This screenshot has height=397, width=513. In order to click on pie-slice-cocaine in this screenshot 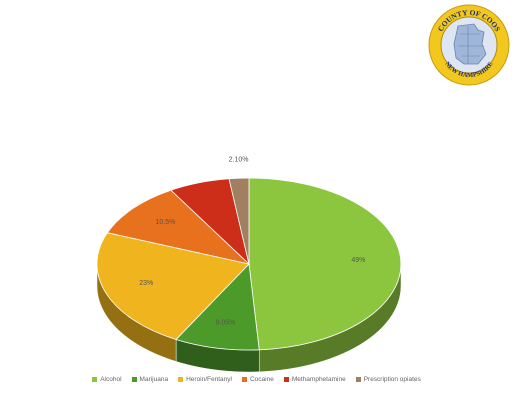, I will do `click(178, 227)`.